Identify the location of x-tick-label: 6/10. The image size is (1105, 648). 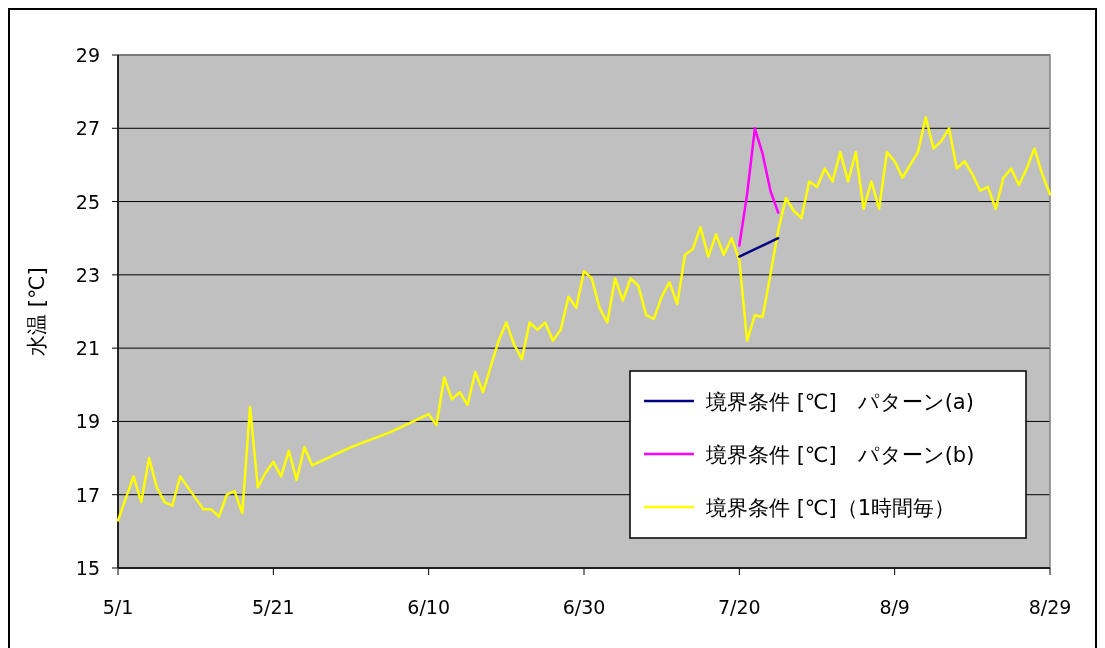
(428, 607).